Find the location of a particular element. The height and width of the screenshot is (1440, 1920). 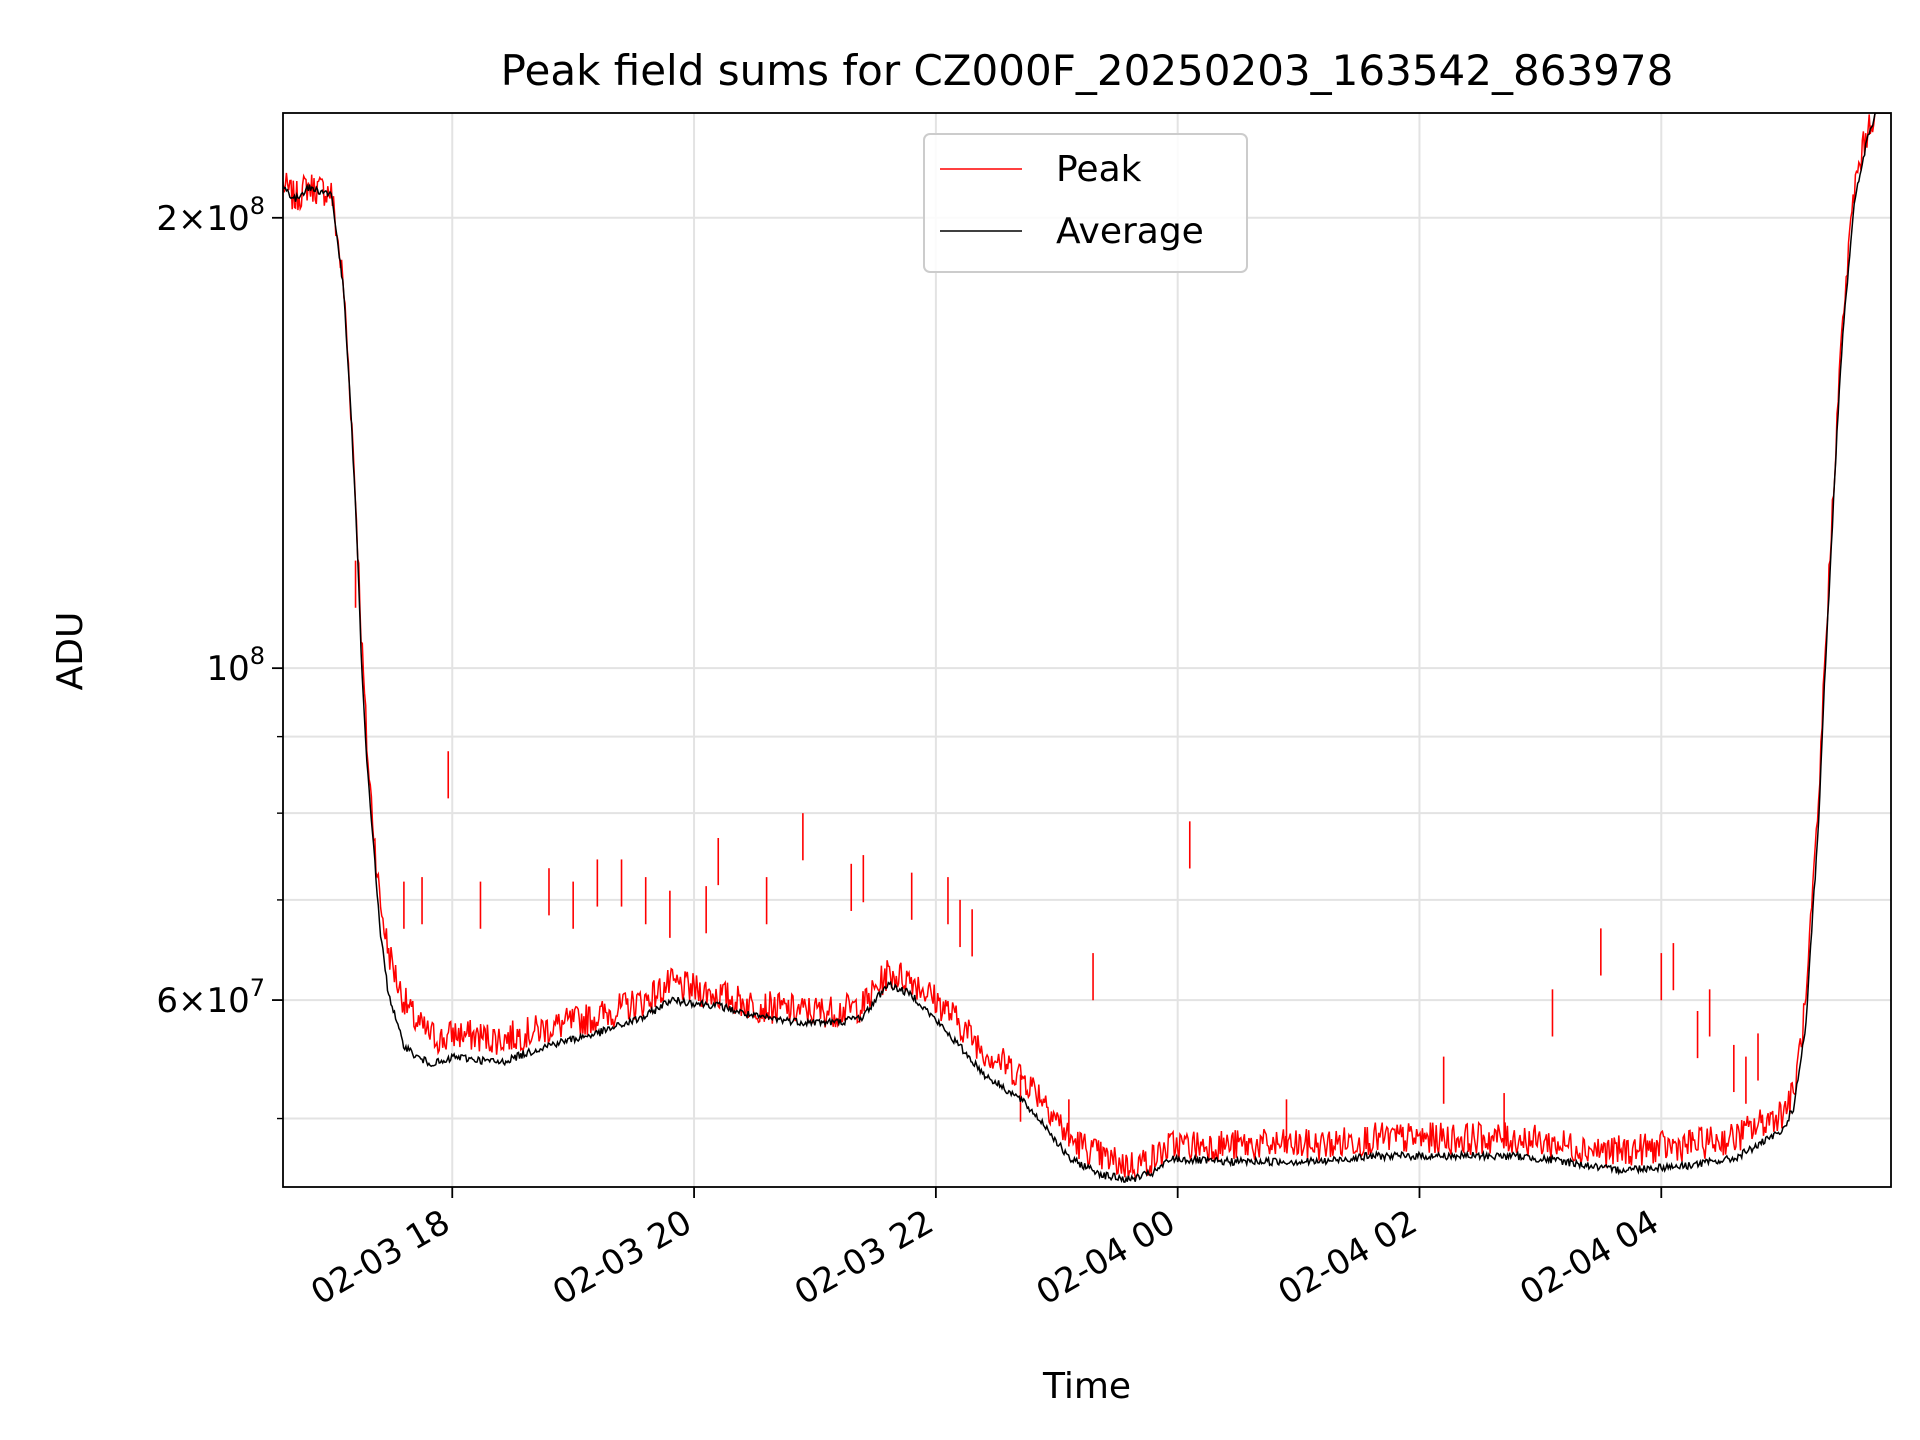

y-tick-label: 6×107 is located at coordinates (210, 997).